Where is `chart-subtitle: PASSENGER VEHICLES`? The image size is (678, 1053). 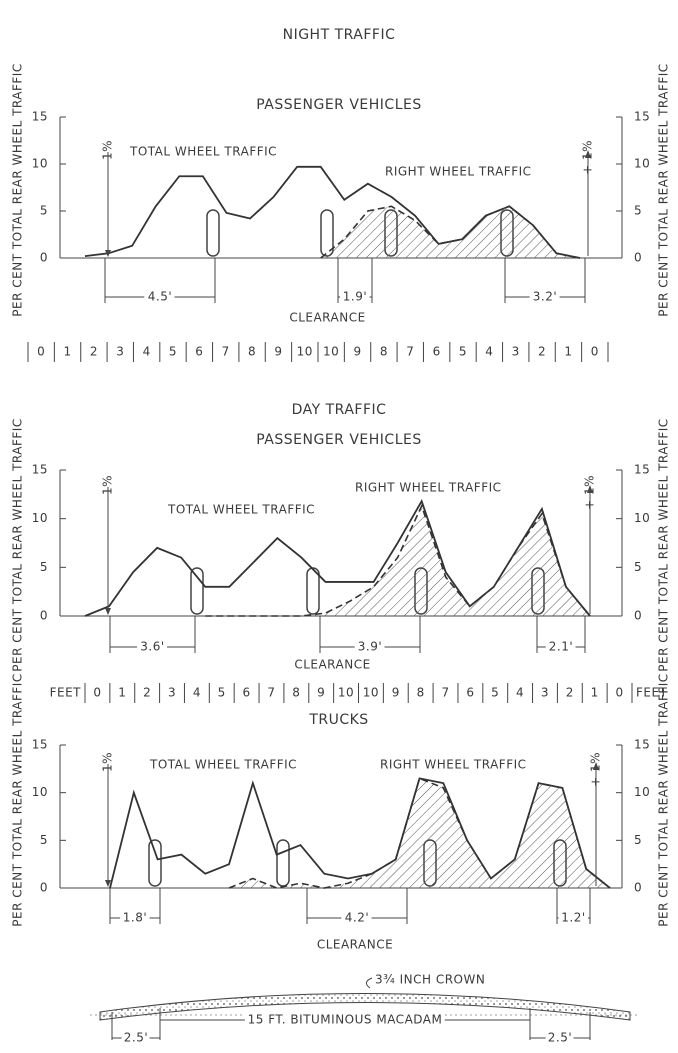 chart-subtitle: PASSENGER VEHICLES is located at coordinates (338, 440).